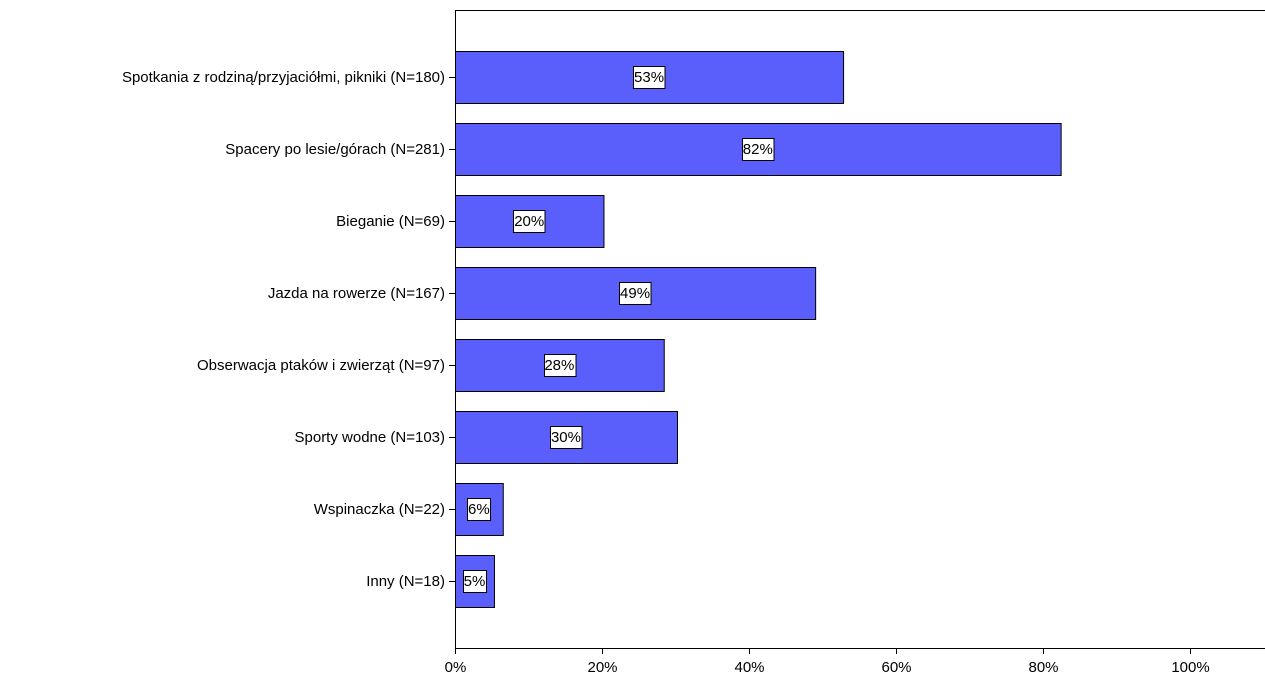 The height and width of the screenshot is (685, 1265). Describe the element at coordinates (1043, 667) in the screenshot. I see `x-tick-label: 80%` at that location.